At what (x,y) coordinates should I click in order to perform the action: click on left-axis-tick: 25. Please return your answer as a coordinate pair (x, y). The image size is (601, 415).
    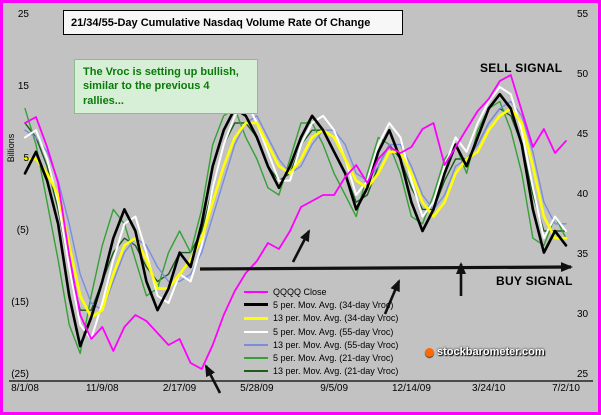
    Looking at the image, I should click on (23, 14).